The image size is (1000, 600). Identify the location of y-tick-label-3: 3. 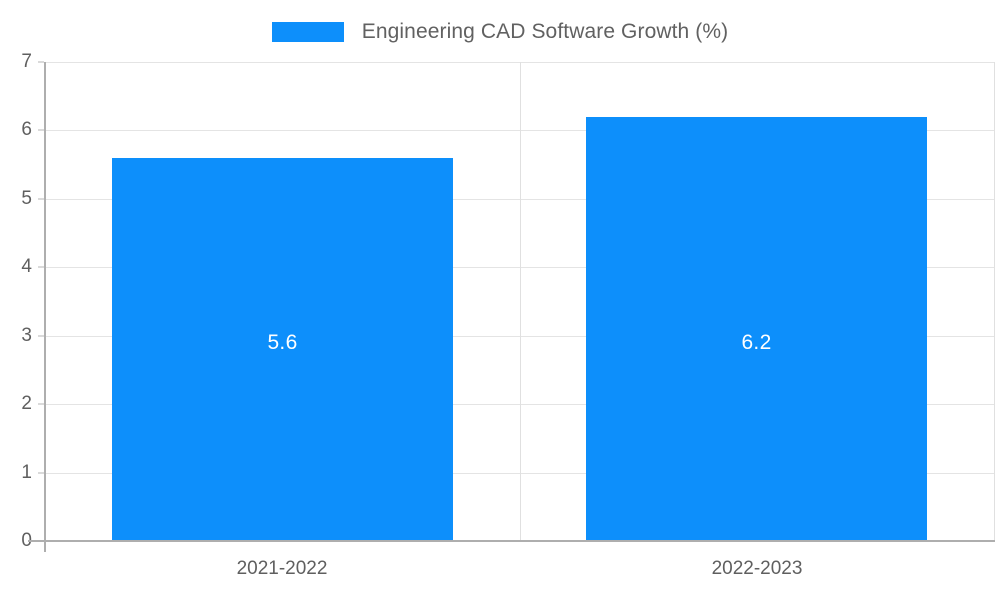
(26, 335).